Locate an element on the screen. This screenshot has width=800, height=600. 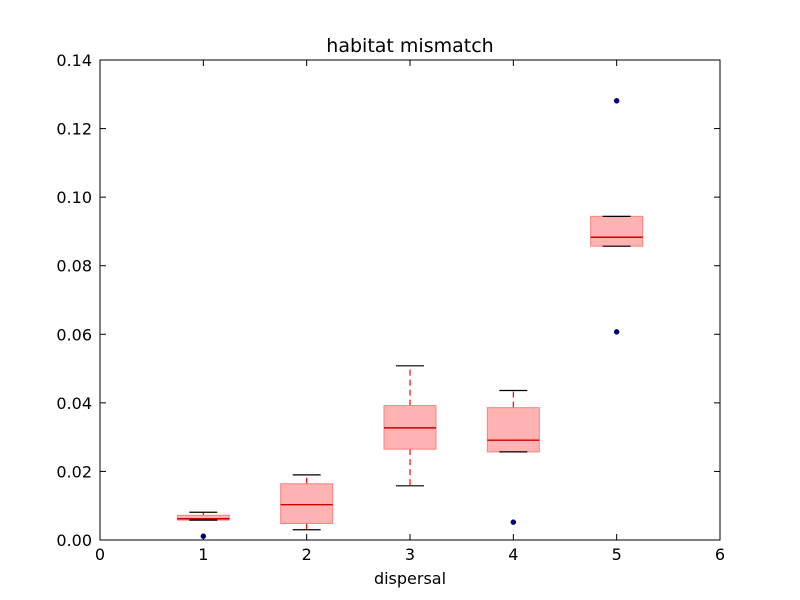
x-tick-label: 1 is located at coordinates (203, 554).